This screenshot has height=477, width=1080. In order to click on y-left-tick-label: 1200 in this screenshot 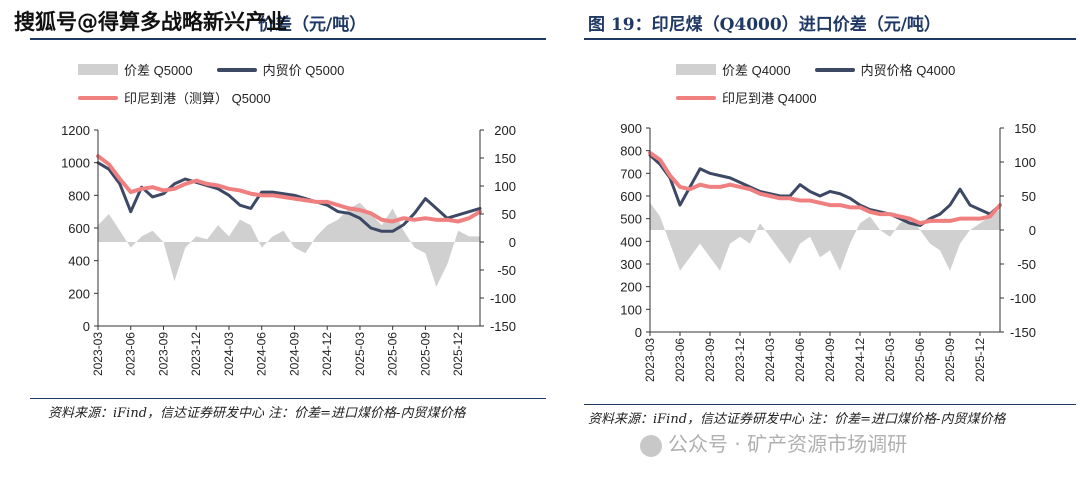, I will do `click(75, 130)`.